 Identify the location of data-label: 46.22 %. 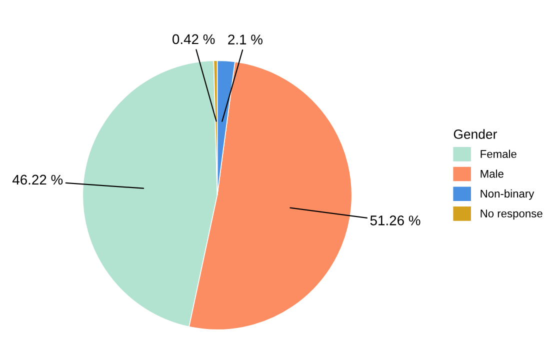
(37, 179).